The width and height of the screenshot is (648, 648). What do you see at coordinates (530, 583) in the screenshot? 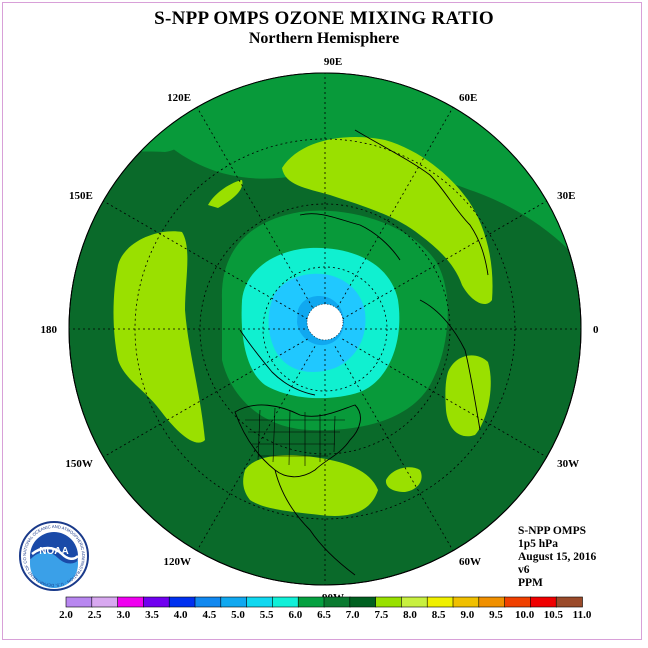
I see `info-units: PPM` at bounding box center [530, 583].